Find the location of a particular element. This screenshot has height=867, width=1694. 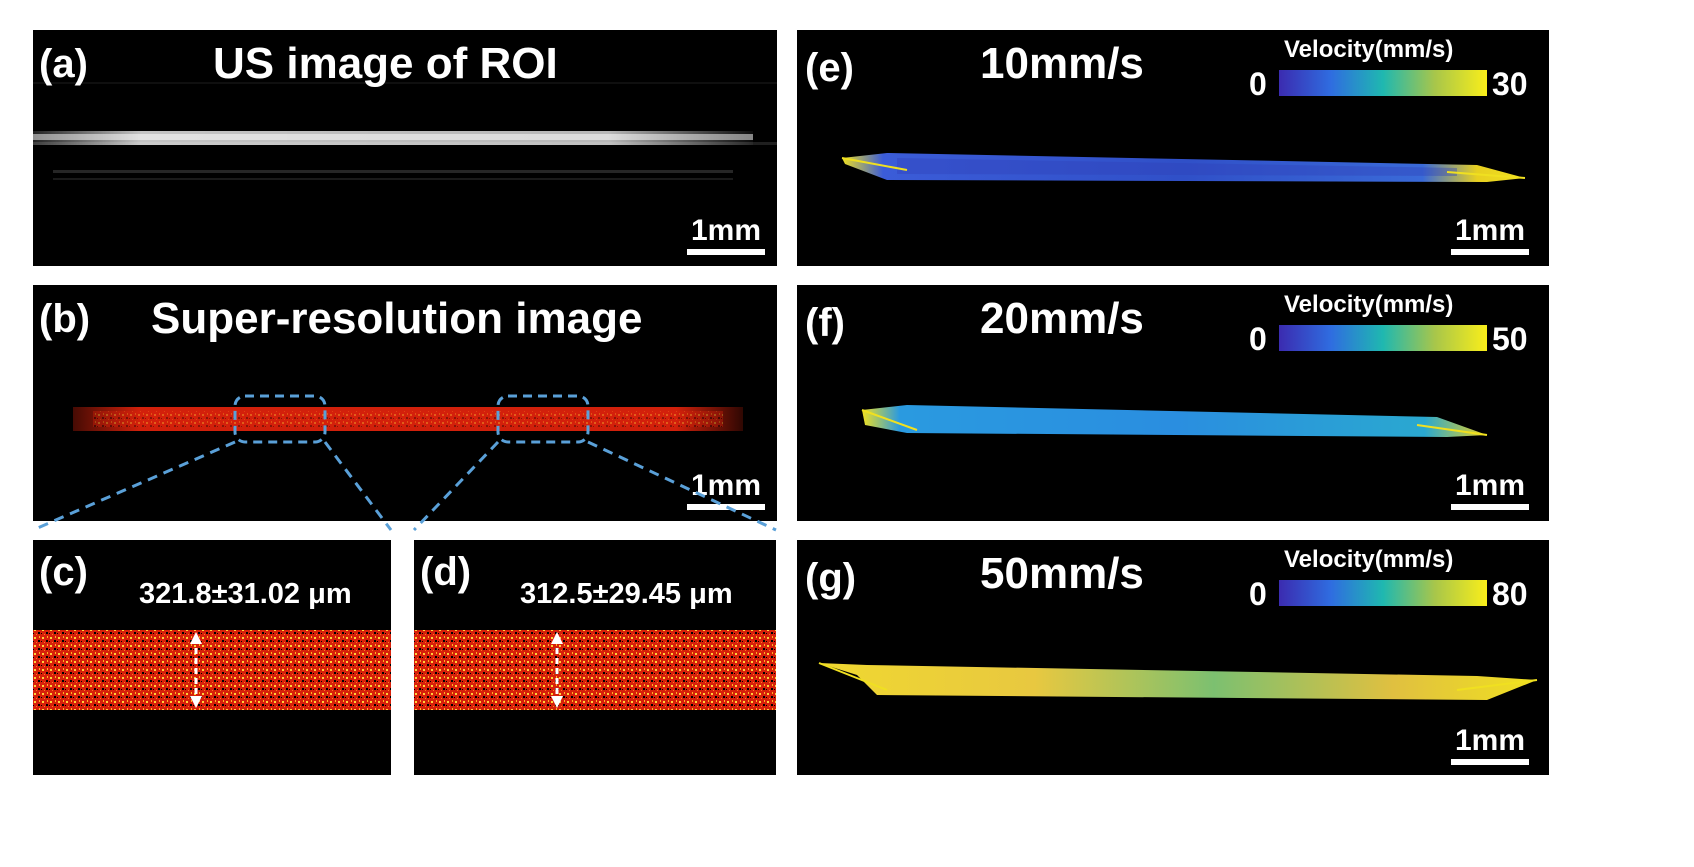

colorbar-f-title: Velocity(mm/s) is located at coordinates (1369, 304).